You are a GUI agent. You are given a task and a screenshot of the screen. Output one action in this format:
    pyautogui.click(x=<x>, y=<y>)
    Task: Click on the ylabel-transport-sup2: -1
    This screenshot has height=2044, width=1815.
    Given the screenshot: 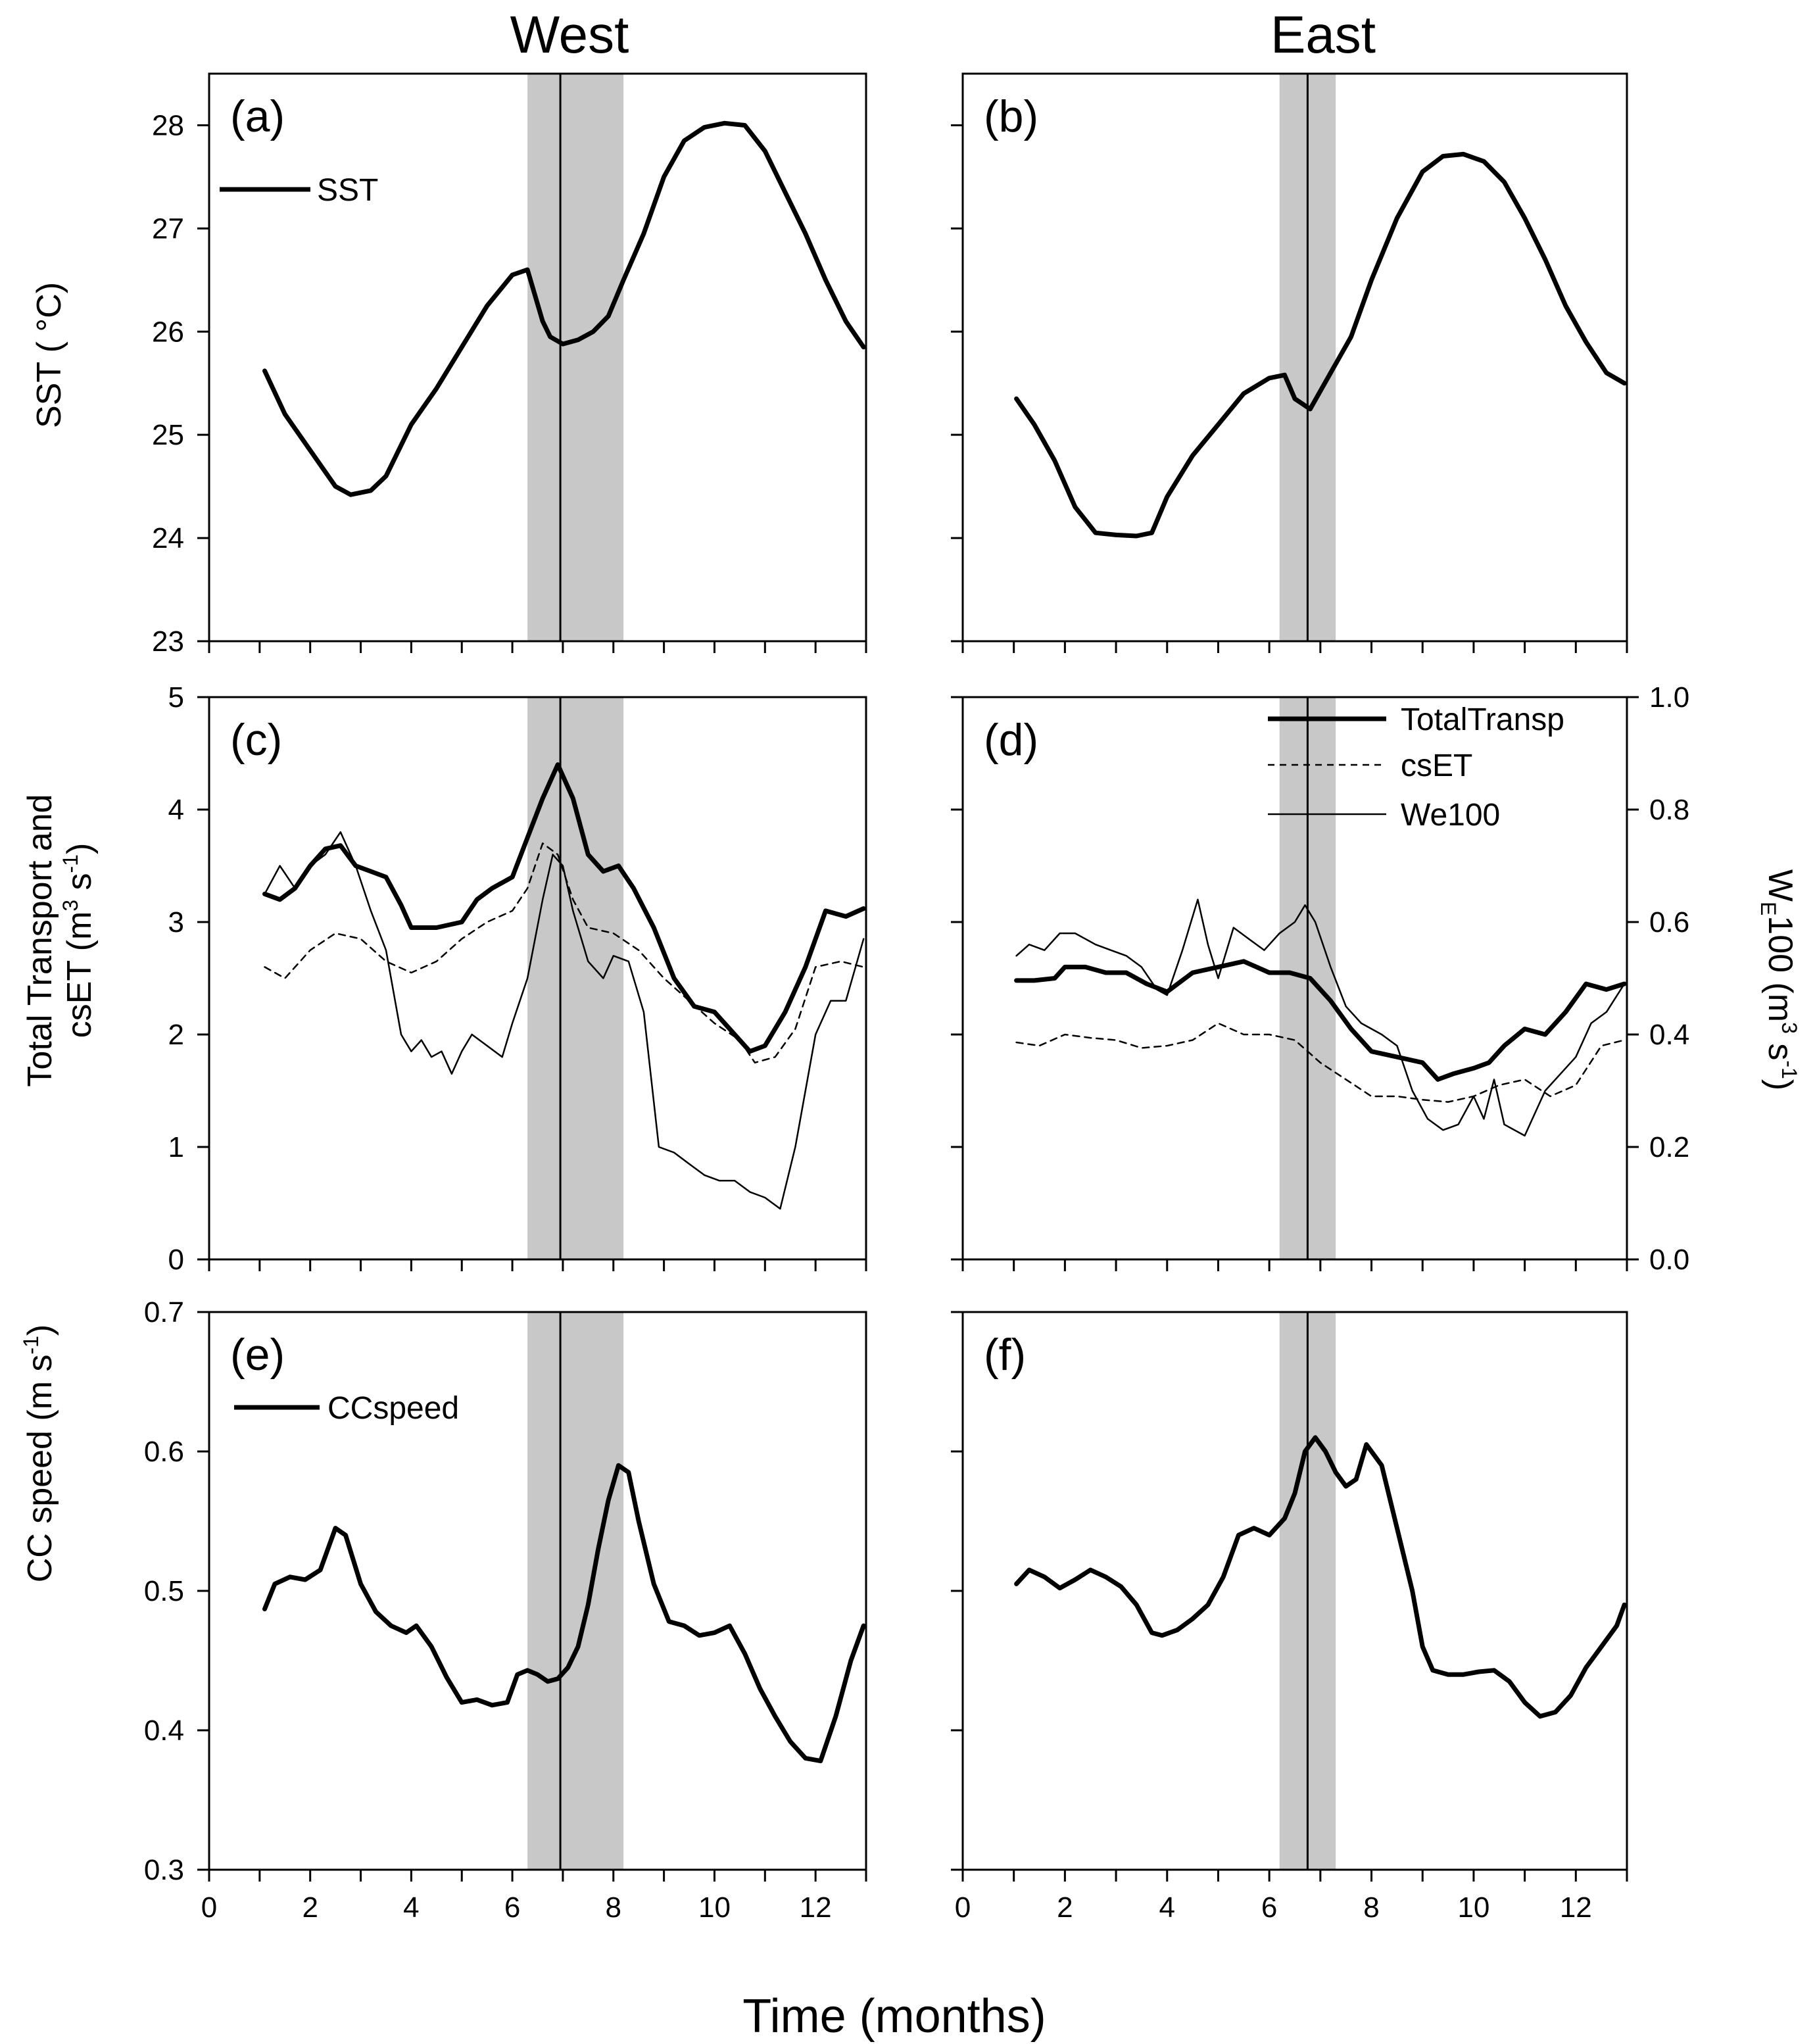 What is the action you would take?
    pyautogui.click(x=71, y=864)
    